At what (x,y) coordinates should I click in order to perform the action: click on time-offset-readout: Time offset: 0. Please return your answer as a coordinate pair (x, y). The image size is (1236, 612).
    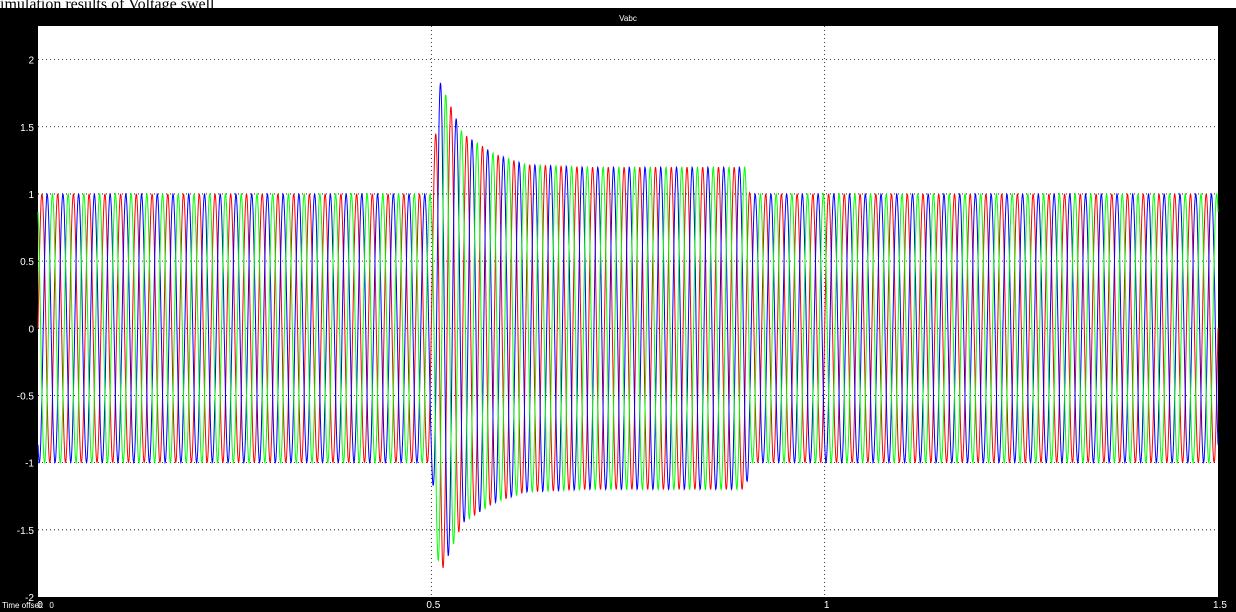
    Looking at the image, I should click on (31, 605).